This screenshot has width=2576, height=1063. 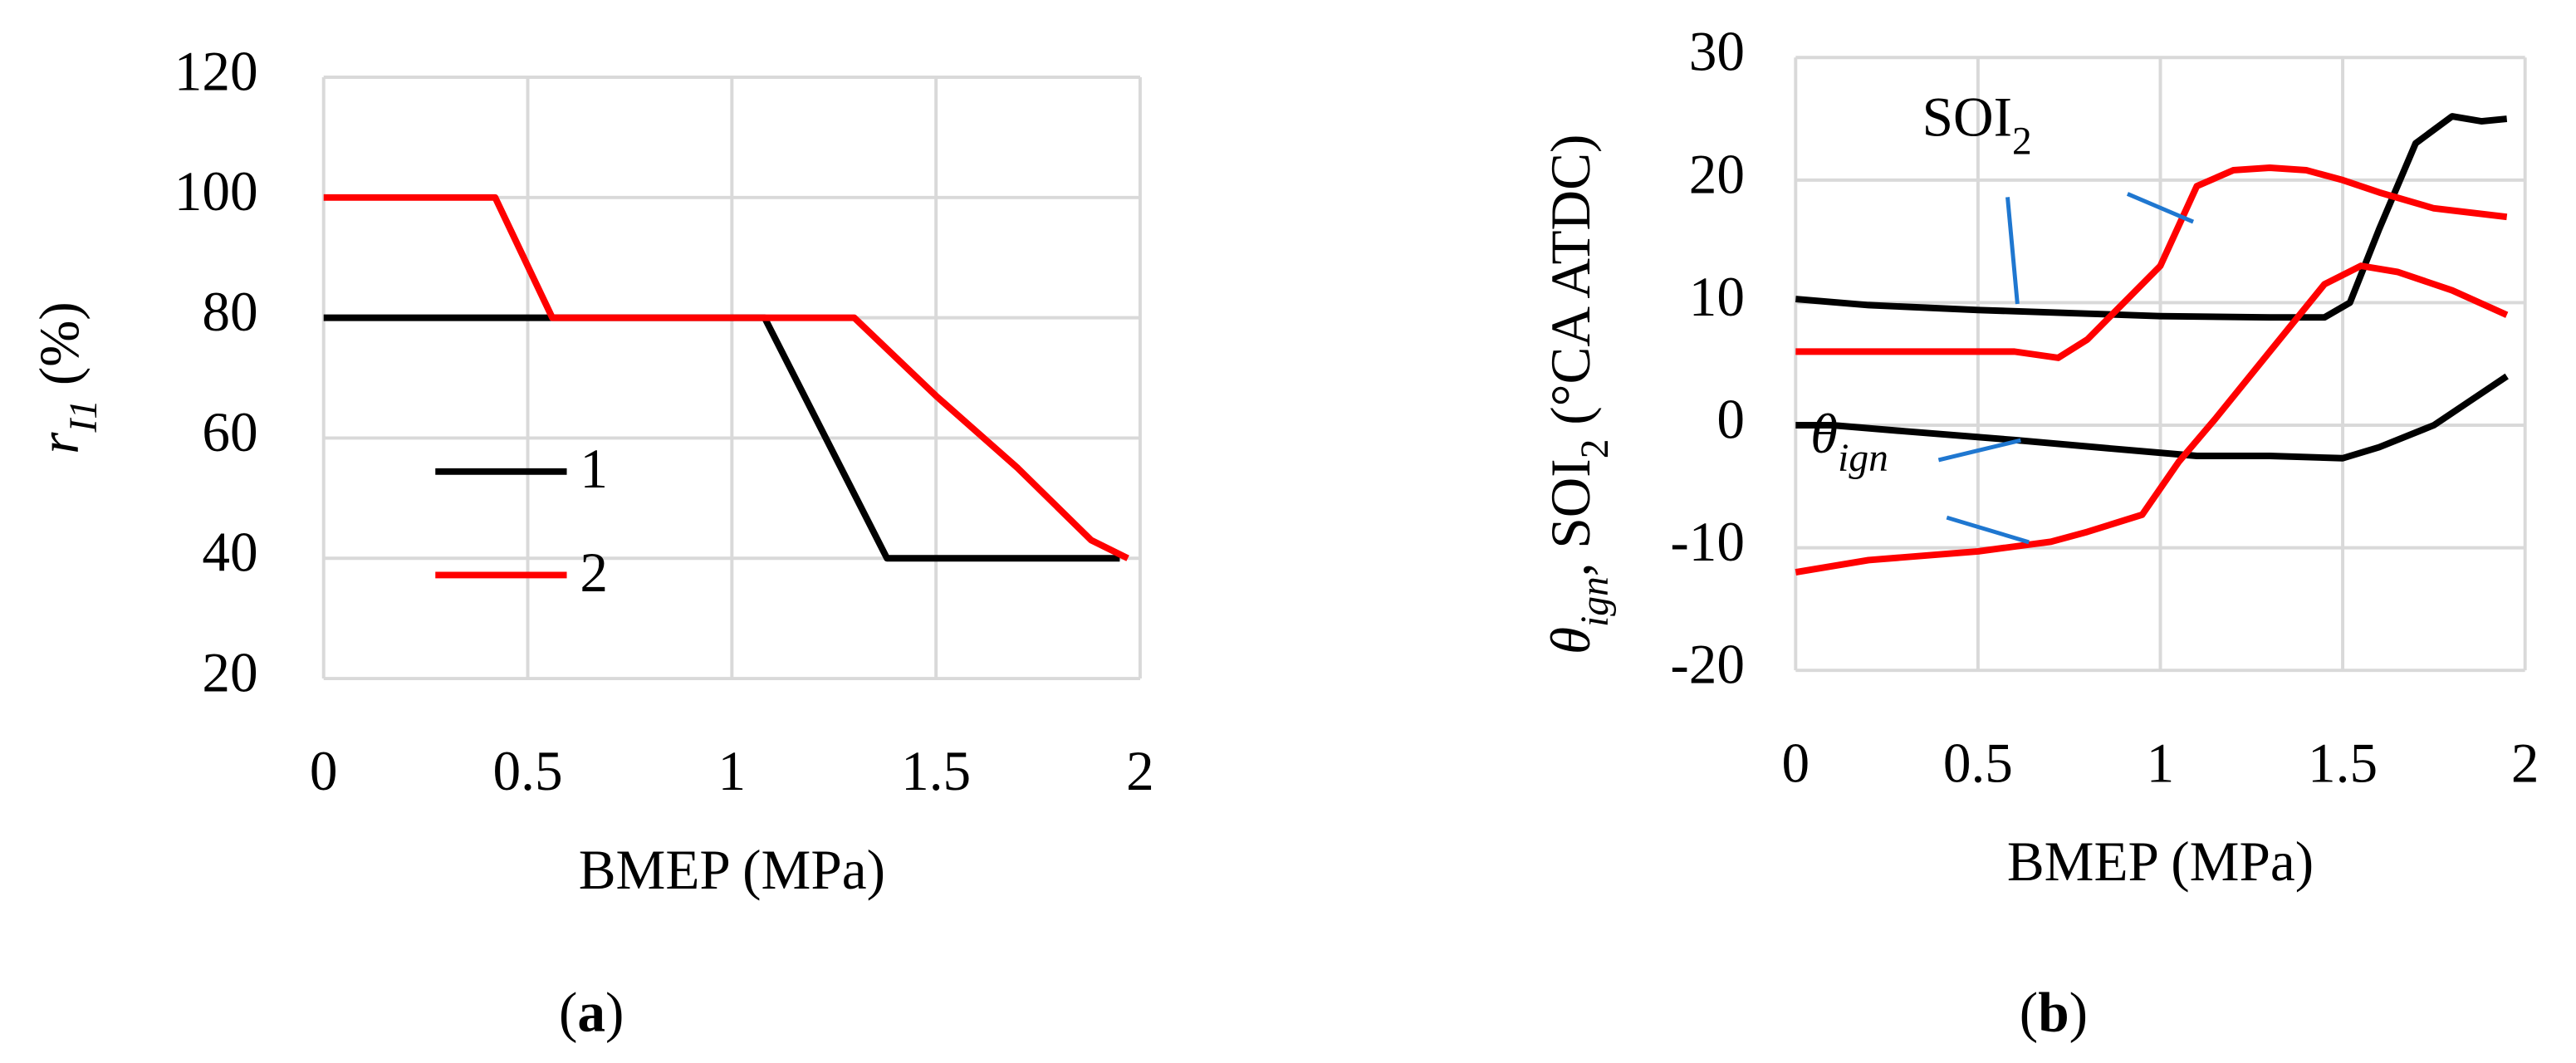 What do you see at coordinates (1596, 601) in the screenshot?
I see `y-axis-label-part: ign` at bounding box center [1596, 601].